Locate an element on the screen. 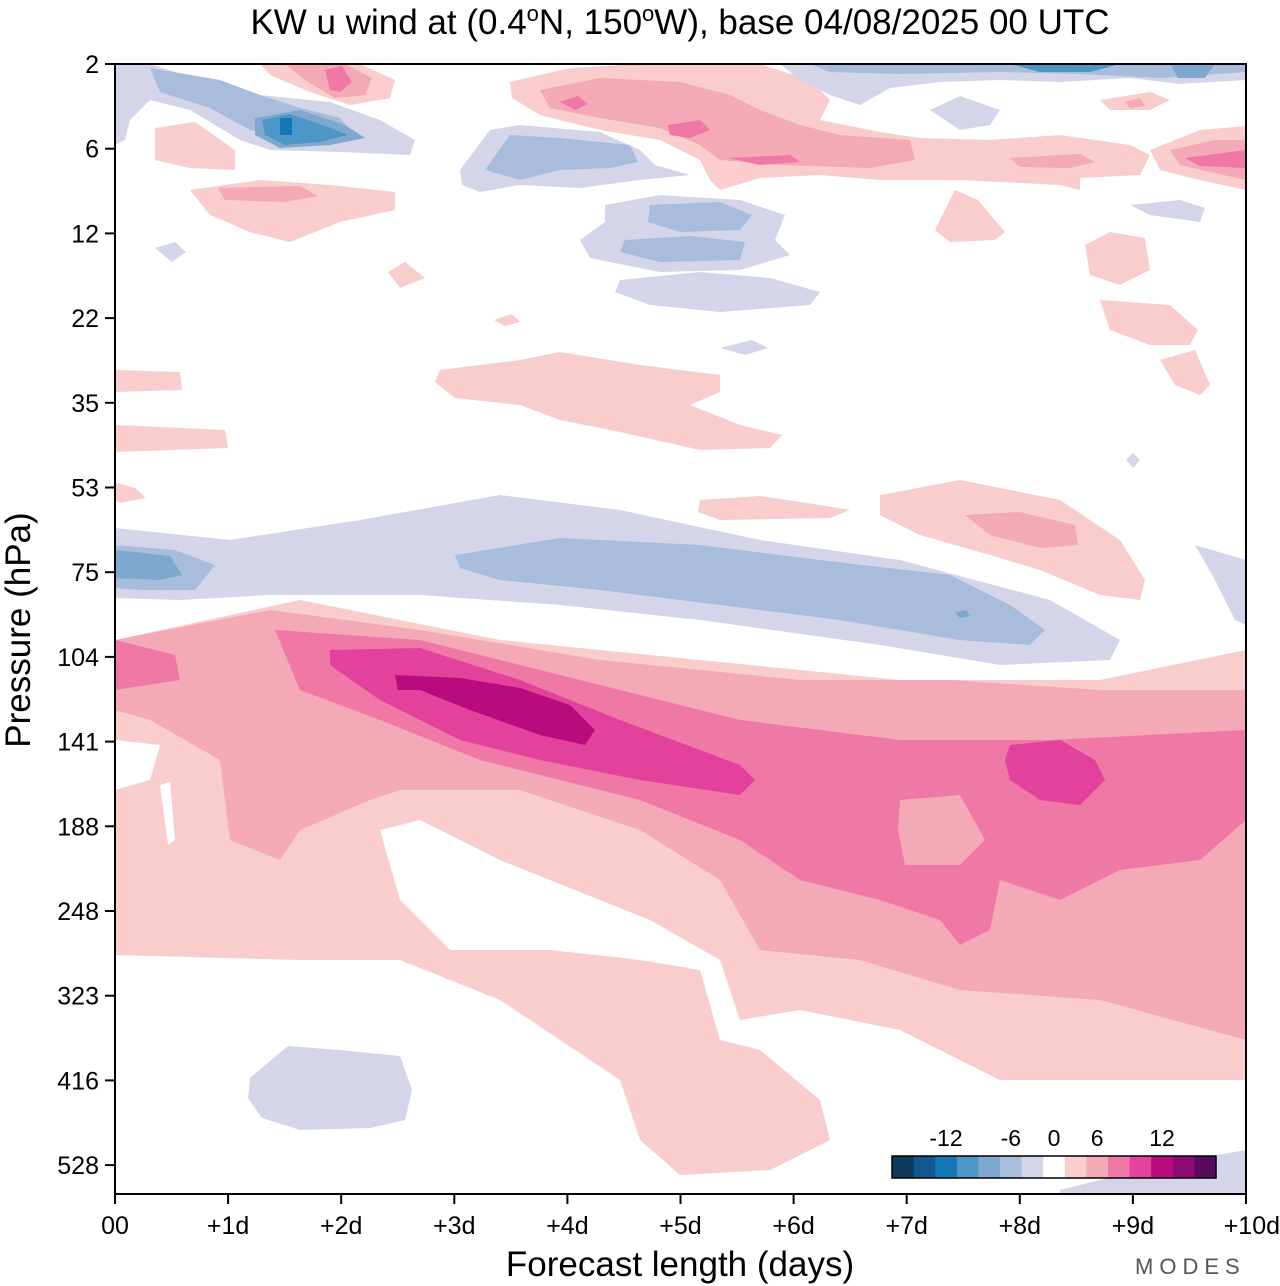 This screenshot has height=1286, width=1280. y-tick-label: 22 is located at coordinates (85, 319).